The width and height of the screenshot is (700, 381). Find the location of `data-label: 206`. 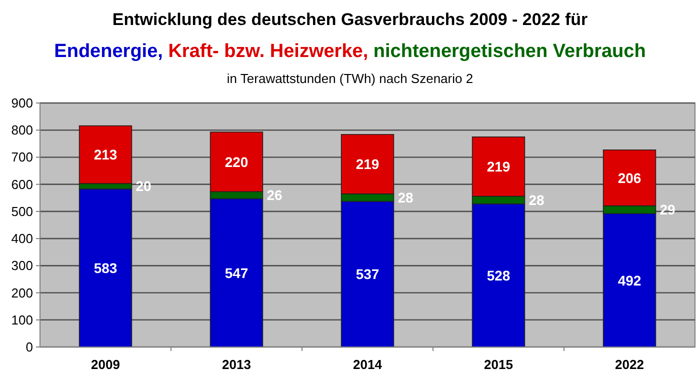

data-label: 206 is located at coordinates (630, 178).